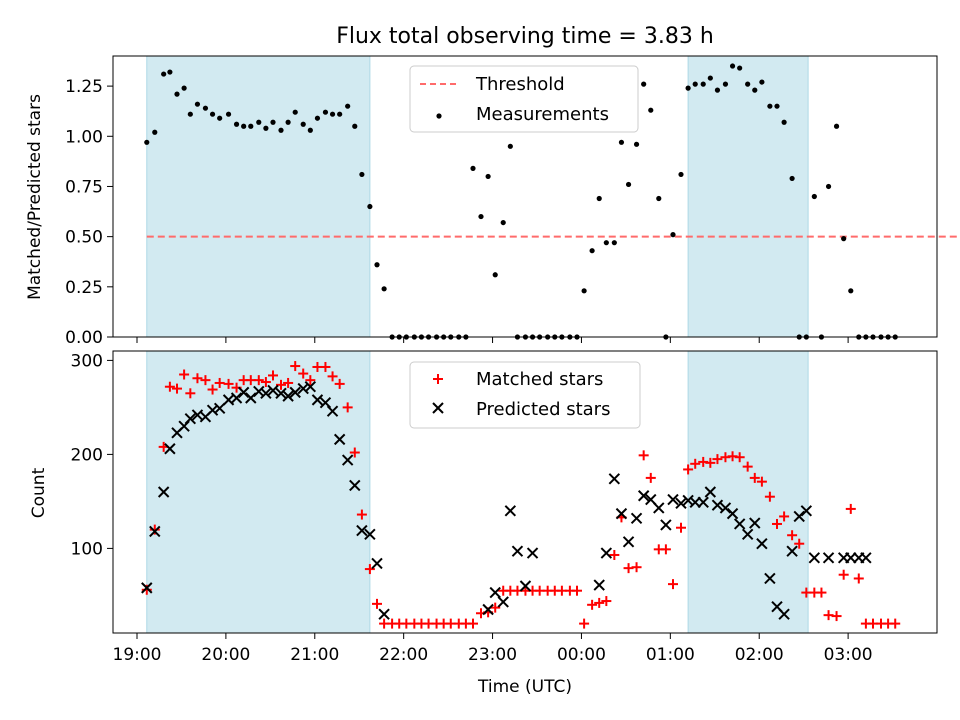 The image size is (960, 720). Describe the element at coordinates (520, 84) in the screenshot. I see `threshold-legend-label: Threshold` at that location.